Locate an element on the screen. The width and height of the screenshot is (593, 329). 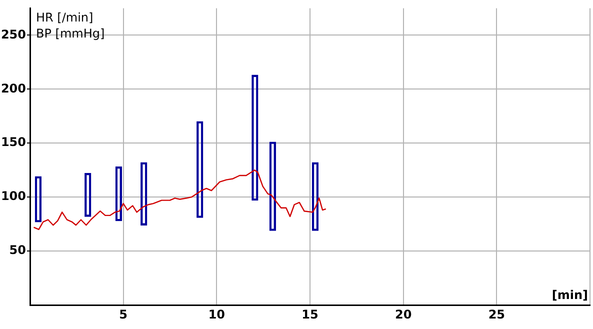
x-tick-label: 5 is located at coordinates (123, 314).